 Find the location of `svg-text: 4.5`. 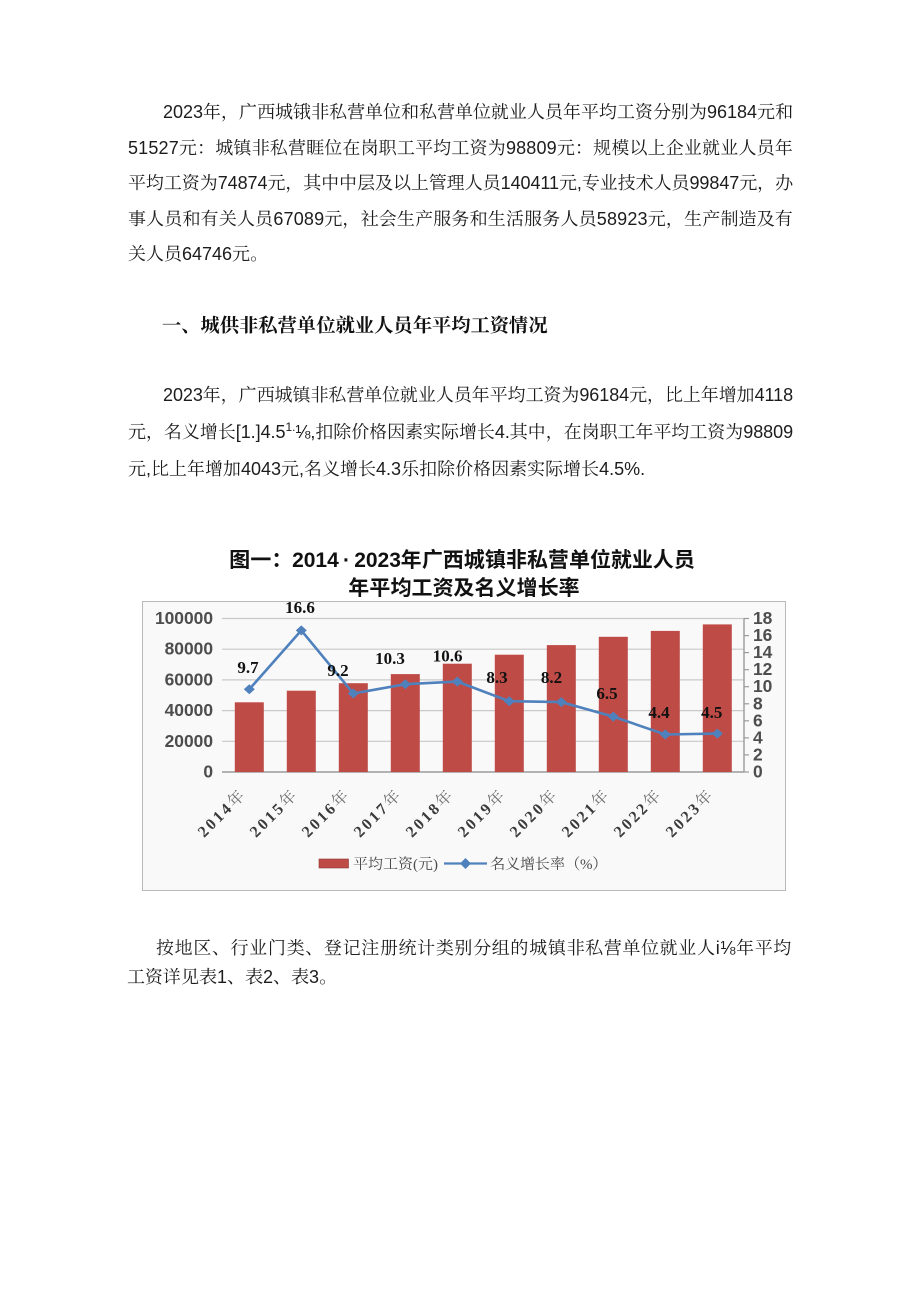

svg-text: 4.5 is located at coordinates (711, 712).